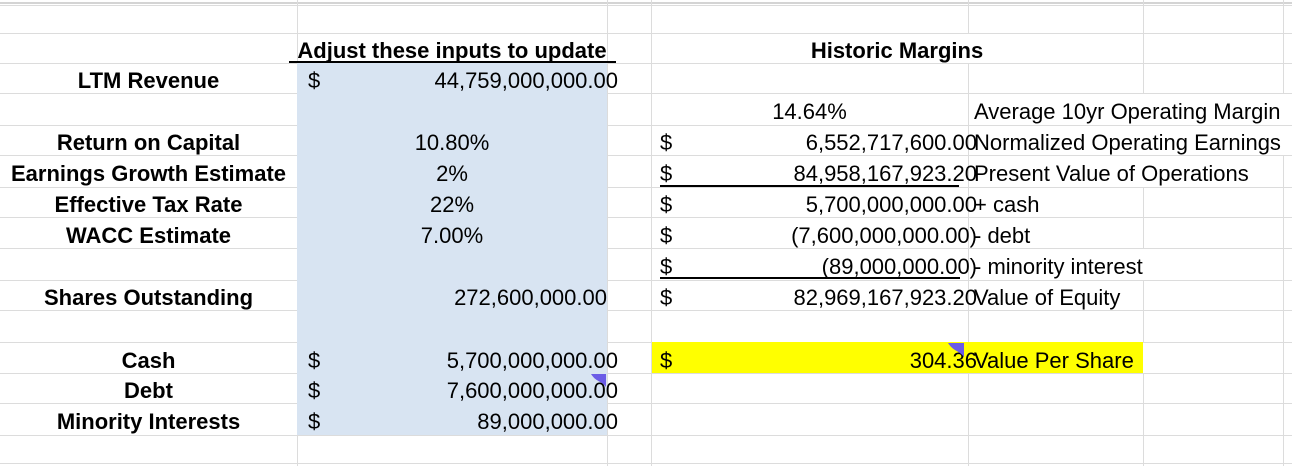 Image resolution: width=1292 pixels, height=466 pixels. I want to click on cell-debt-label: Debt, so click(148, 389).